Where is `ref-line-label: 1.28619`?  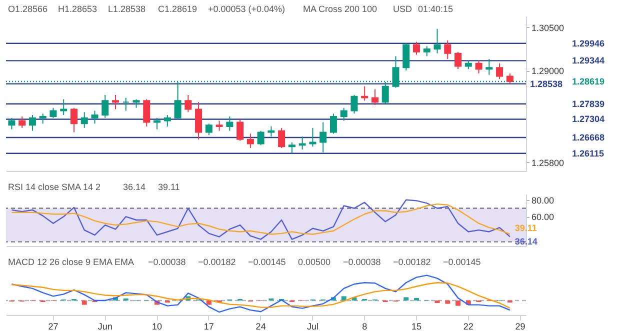
ref-line-label: 1.28619 is located at coordinates (588, 81).